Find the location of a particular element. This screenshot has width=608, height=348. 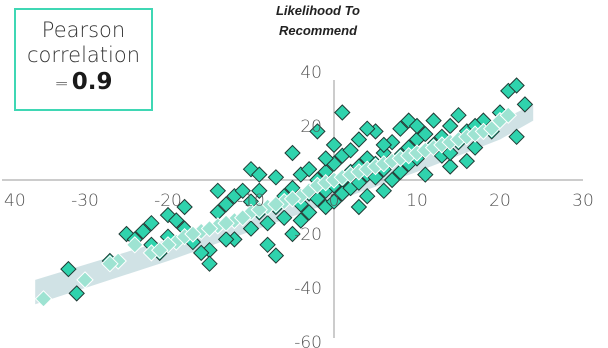

y-axis-title-line2: Recommend is located at coordinates (318, 30).